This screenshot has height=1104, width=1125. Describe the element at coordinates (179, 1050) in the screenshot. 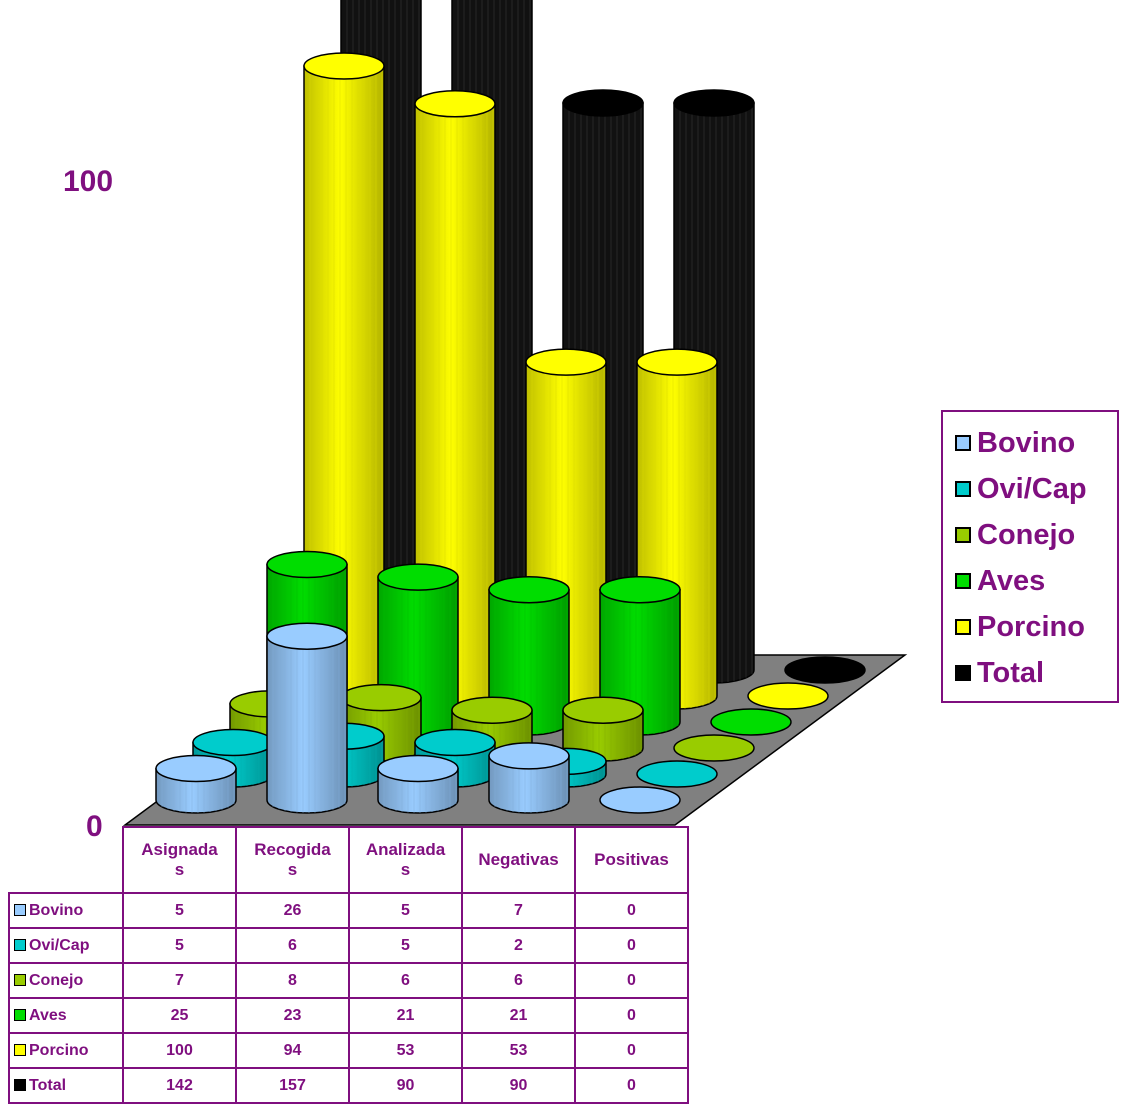

I see `table-cell: 100` at that location.